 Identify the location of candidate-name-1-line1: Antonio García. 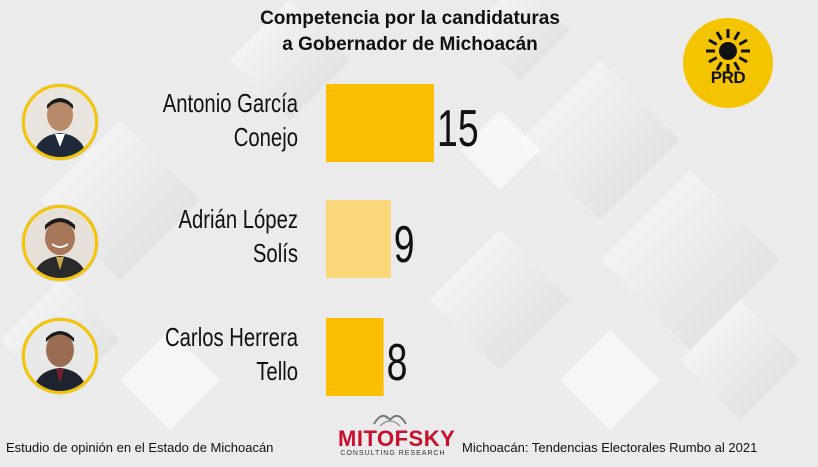
(230, 103).